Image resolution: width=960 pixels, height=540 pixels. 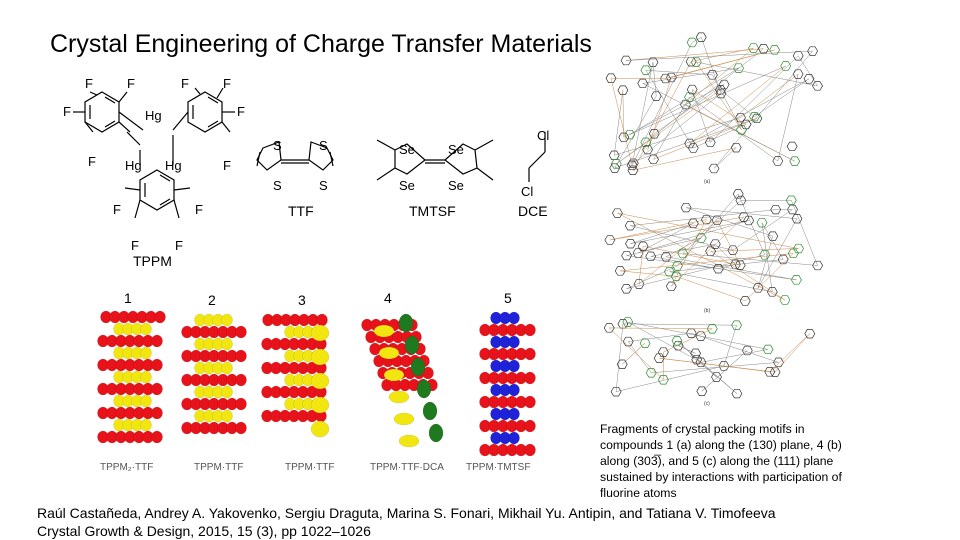 What do you see at coordinates (152, 261) in the screenshot?
I see `tppm-label: TPPM` at bounding box center [152, 261].